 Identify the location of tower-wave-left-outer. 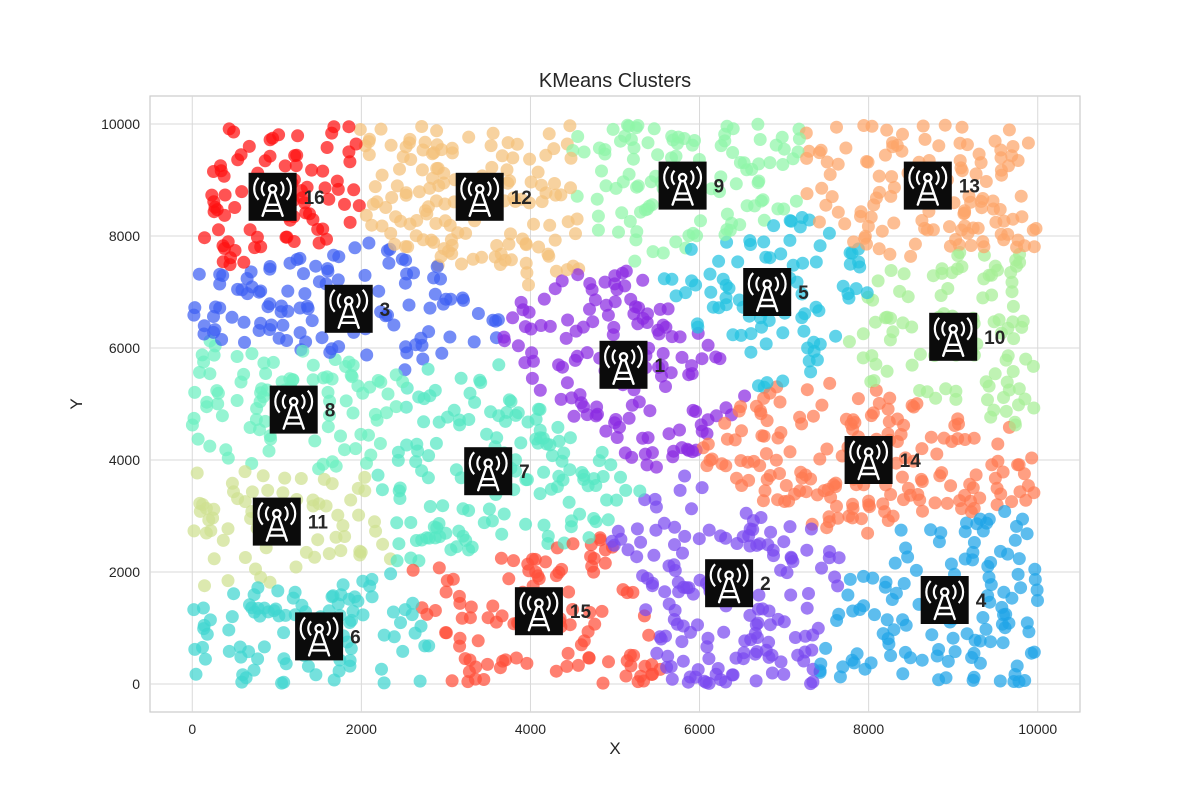
(751, 284).